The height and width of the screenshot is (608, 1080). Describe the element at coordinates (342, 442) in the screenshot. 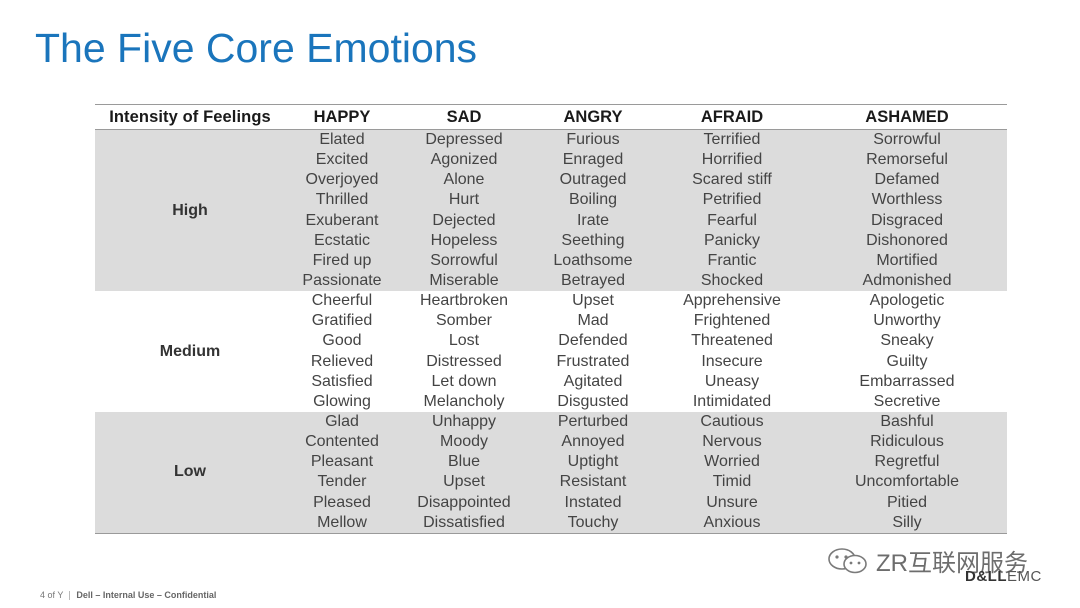

I see `emotion-word: Contented` at that location.